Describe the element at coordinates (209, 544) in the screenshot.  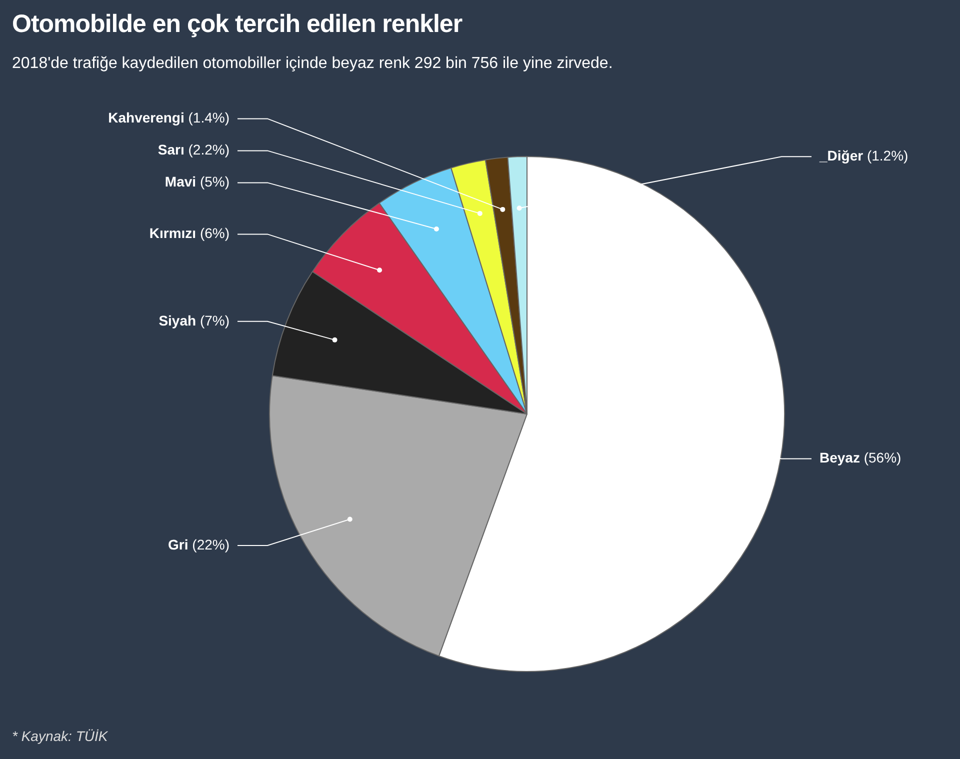
I see `data-label: (22%)` at that location.